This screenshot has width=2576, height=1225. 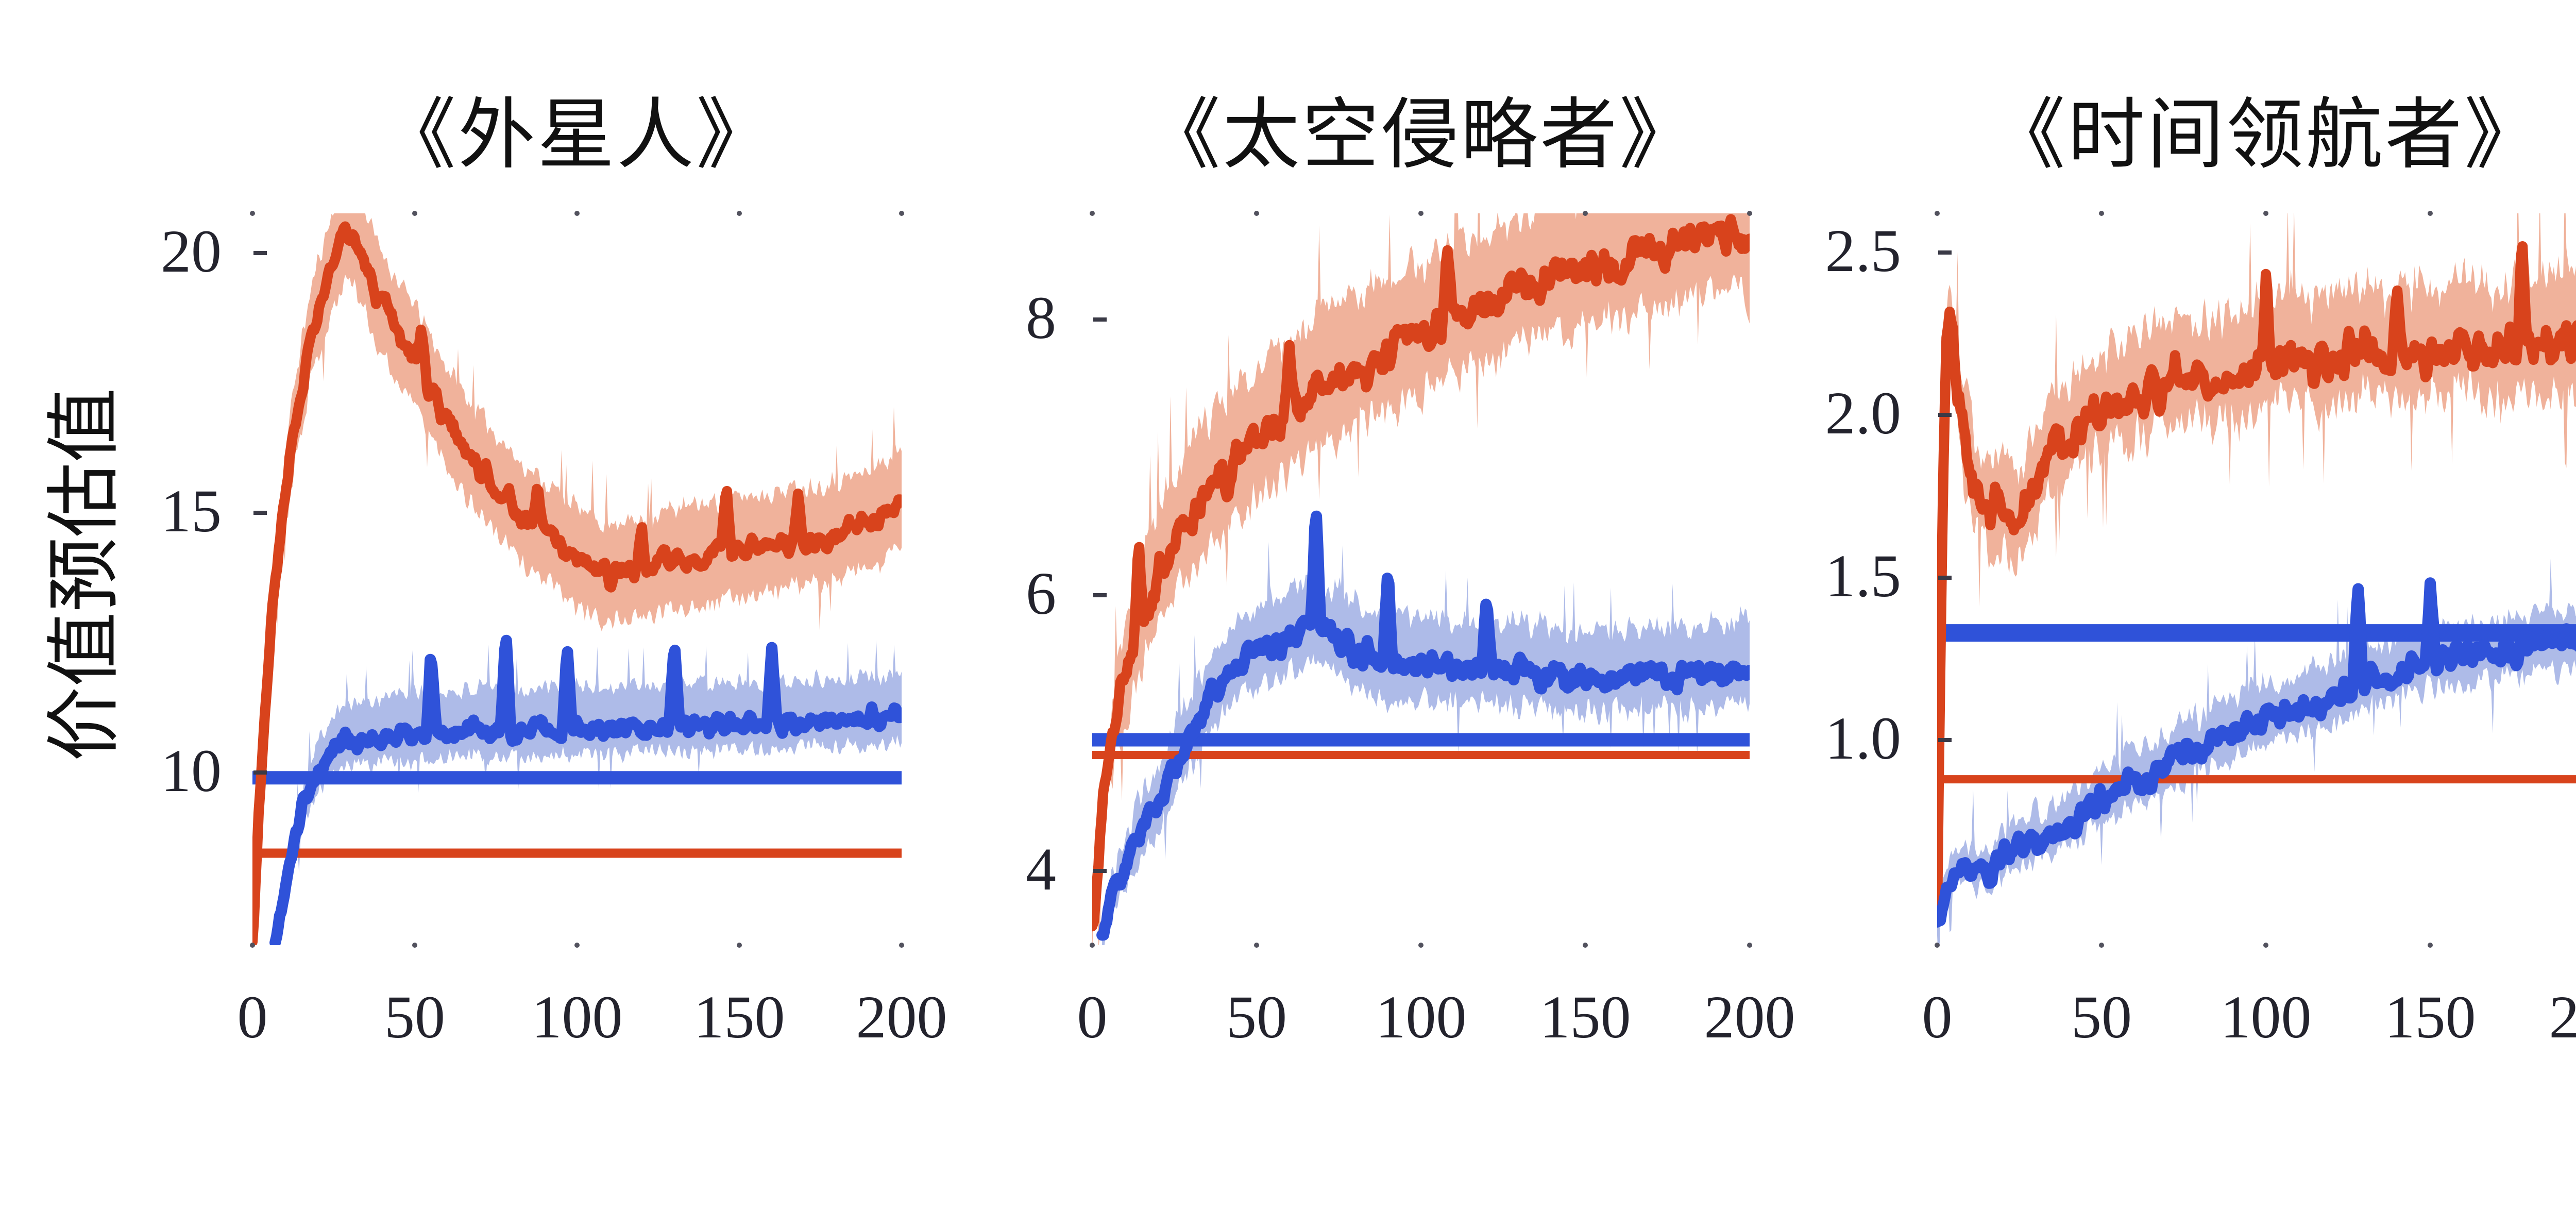 I want to click on y-tick-label: 20, so click(x=191, y=251).